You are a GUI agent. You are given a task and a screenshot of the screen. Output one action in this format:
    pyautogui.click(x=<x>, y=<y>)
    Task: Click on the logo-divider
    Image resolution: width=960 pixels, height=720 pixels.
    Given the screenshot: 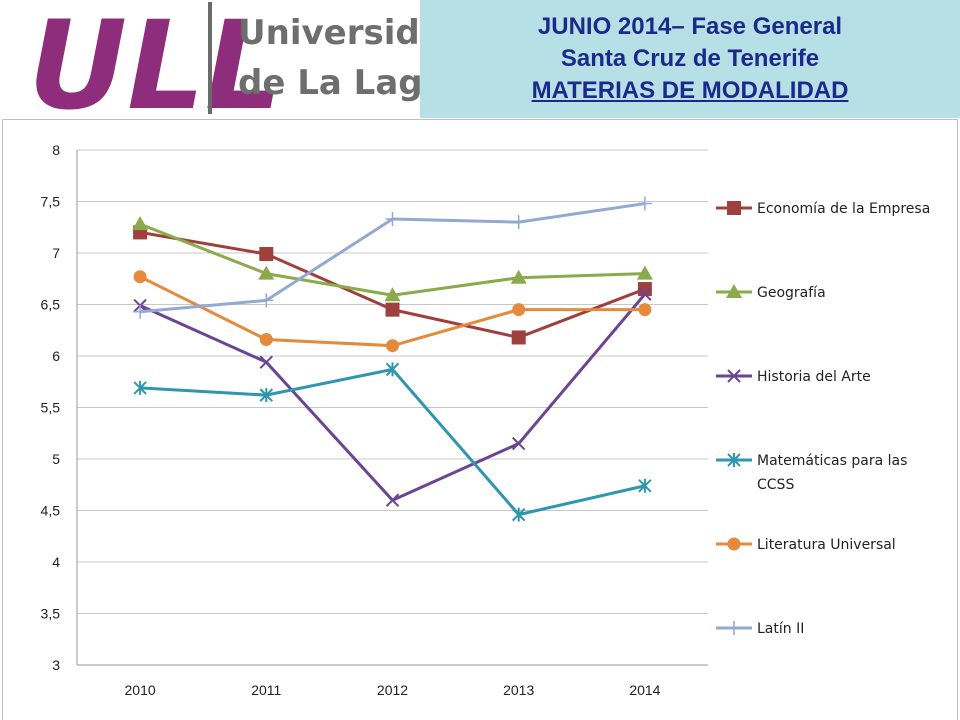 What is the action you would take?
    pyautogui.click(x=210, y=58)
    